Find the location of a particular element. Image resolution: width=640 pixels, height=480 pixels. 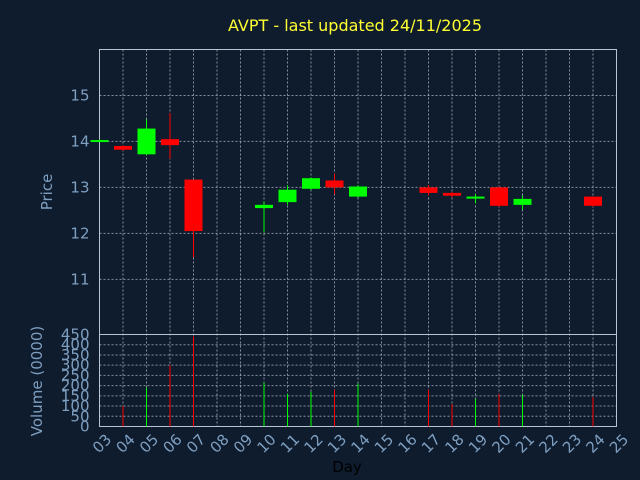

x-tick-label: 19 is located at coordinates (478, 444).